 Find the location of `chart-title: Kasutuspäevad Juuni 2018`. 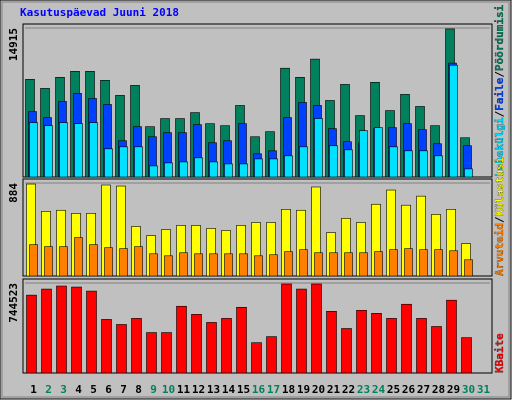

chart-title: Kasutuspäevad Juuni 2018 is located at coordinates (99, 12).